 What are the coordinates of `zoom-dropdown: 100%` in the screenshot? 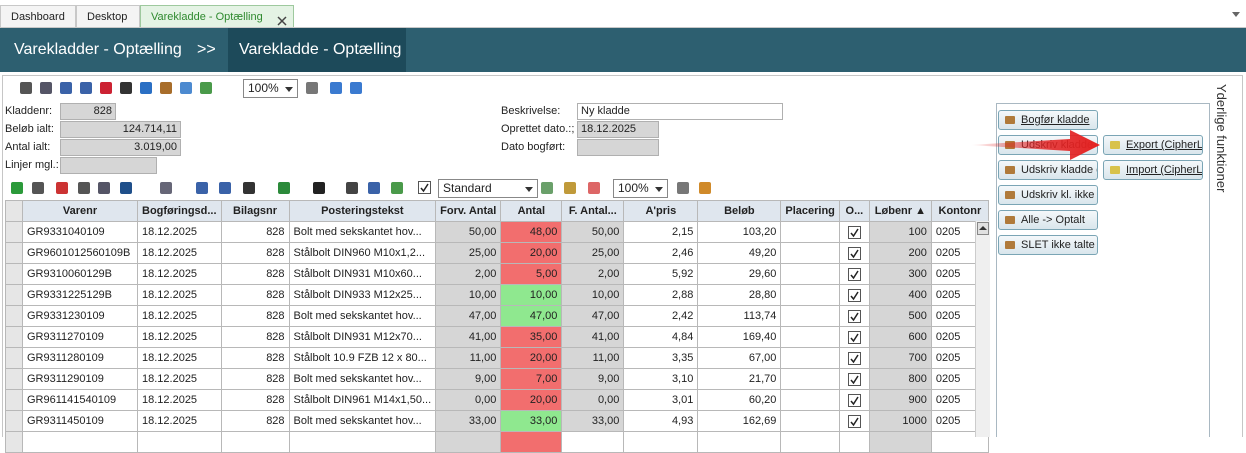 It's located at (270, 88).